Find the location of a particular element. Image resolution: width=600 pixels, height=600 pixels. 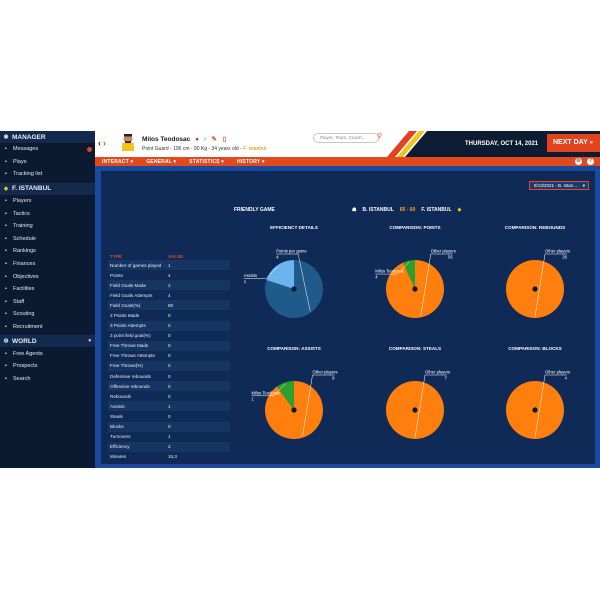

forward-arrow-icon: › is located at coordinates (104, 143).